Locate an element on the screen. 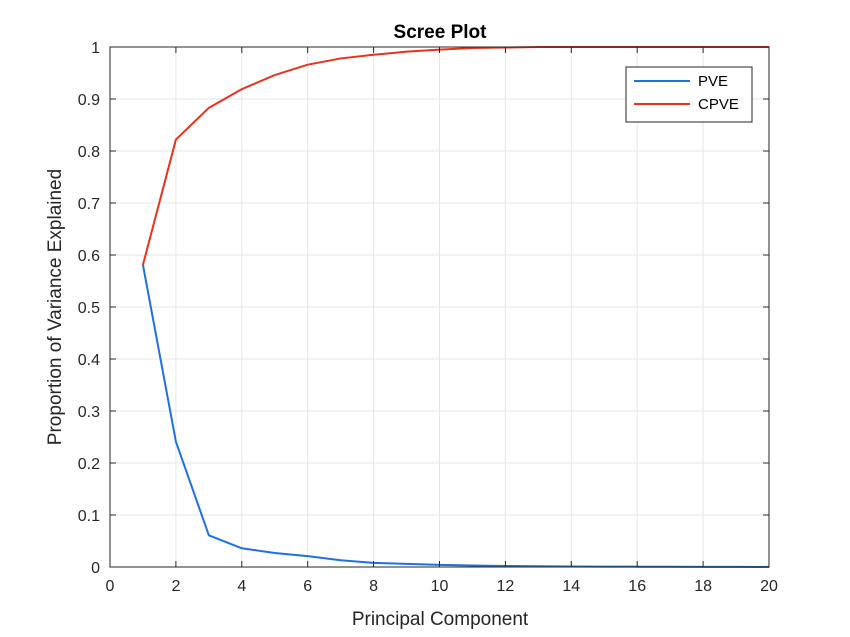  y-tick-label: 0.4 is located at coordinates (89, 360).